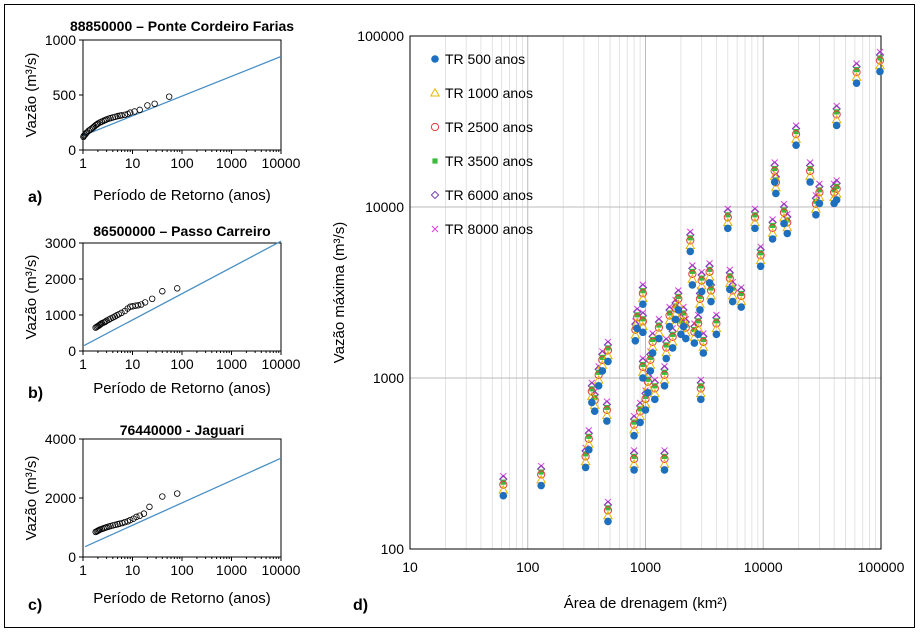 This screenshot has height=636, width=922. What do you see at coordinates (380, 36) in the screenshot?
I see `y-tick-label: 100000` at bounding box center [380, 36].